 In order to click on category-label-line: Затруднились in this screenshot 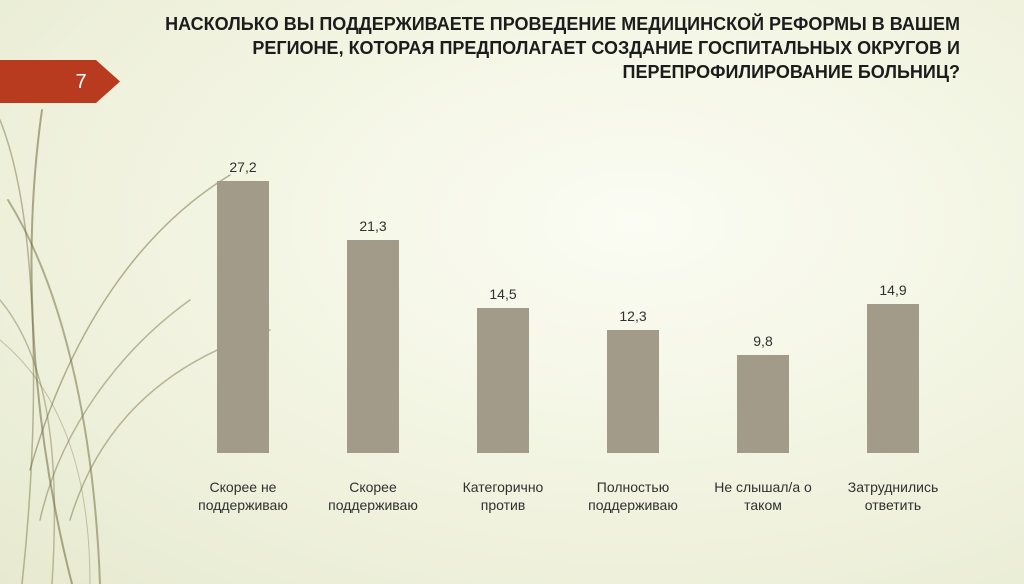, I will do `click(893, 487)`.